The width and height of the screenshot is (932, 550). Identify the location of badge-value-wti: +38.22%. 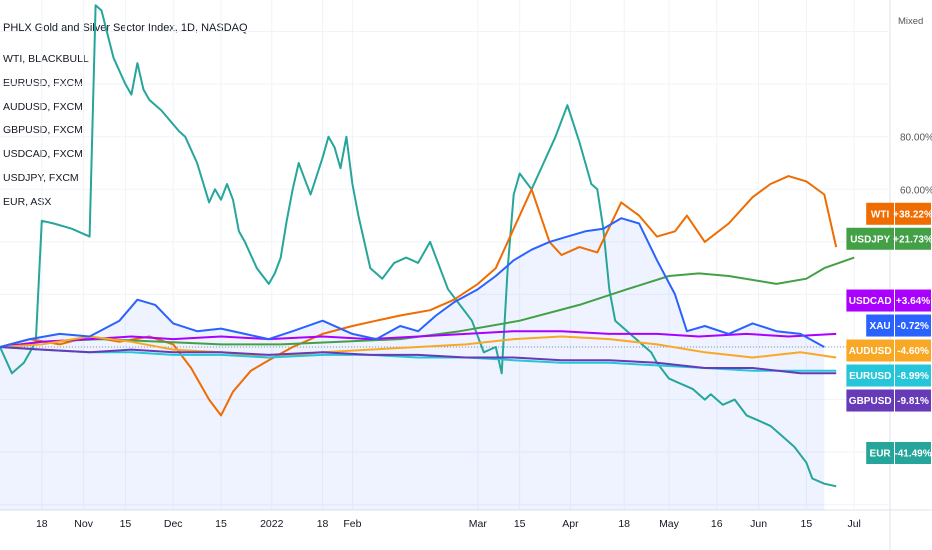
(912, 214).